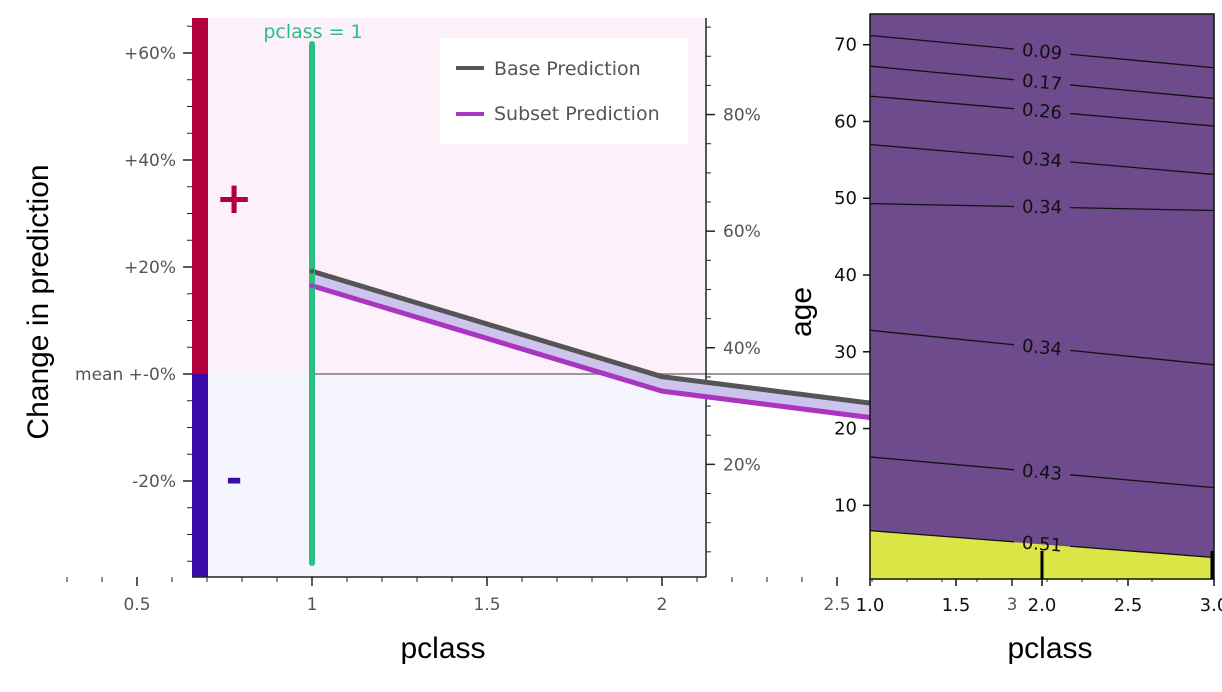 This screenshot has width=1222, height=692. Describe the element at coordinates (234, 198) in the screenshot. I see `positive-symbol: +` at that location.